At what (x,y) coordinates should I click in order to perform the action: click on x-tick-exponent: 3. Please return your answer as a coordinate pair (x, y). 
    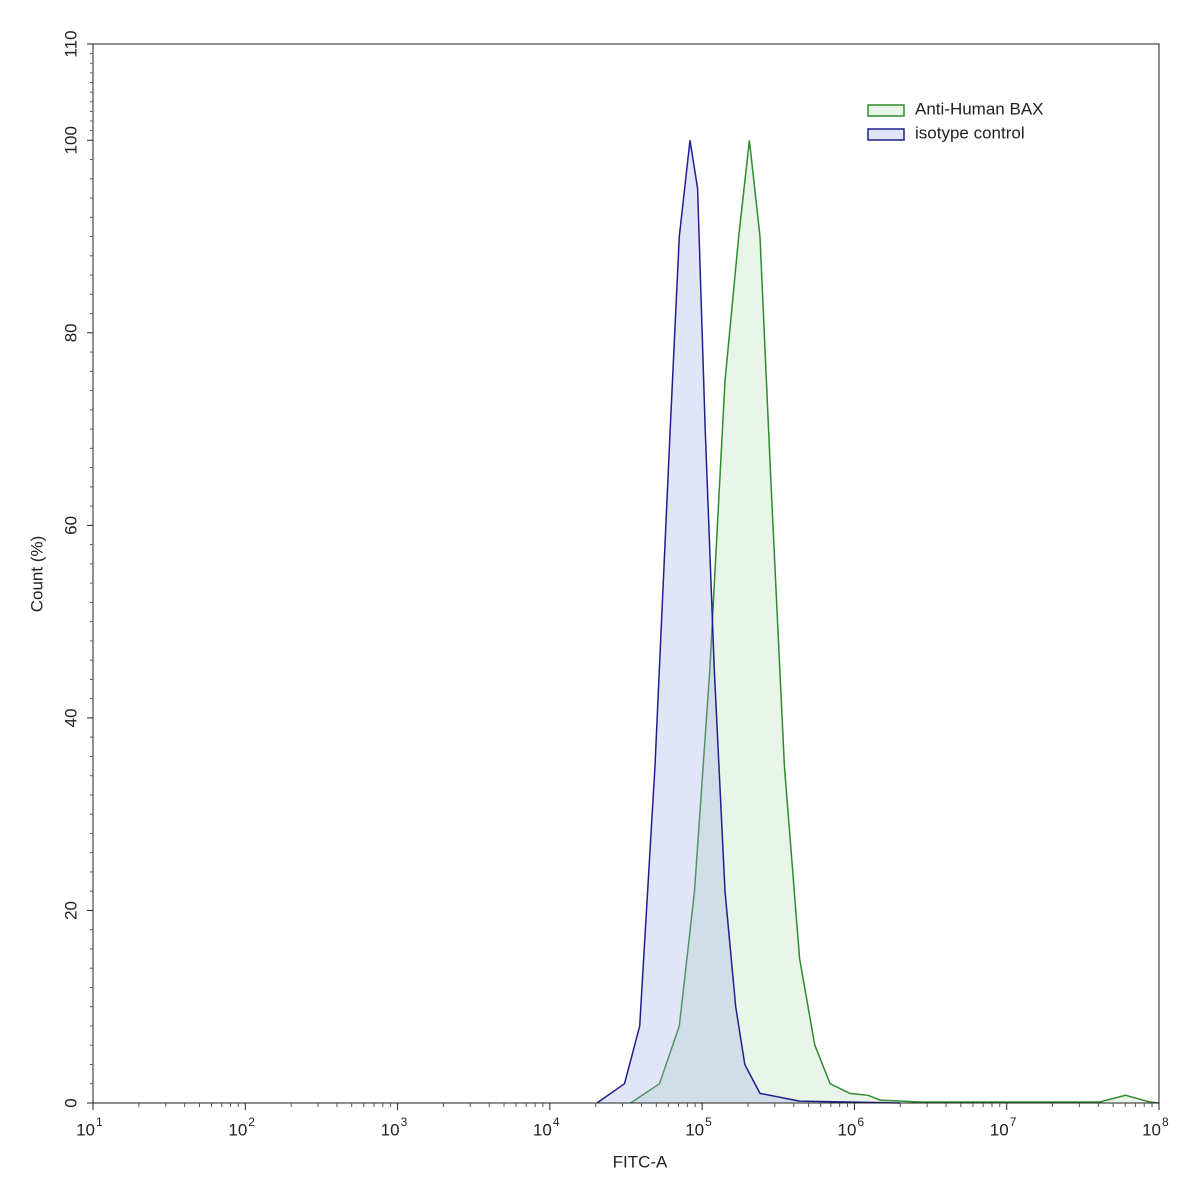
    Looking at the image, I should click on (404, 1122).